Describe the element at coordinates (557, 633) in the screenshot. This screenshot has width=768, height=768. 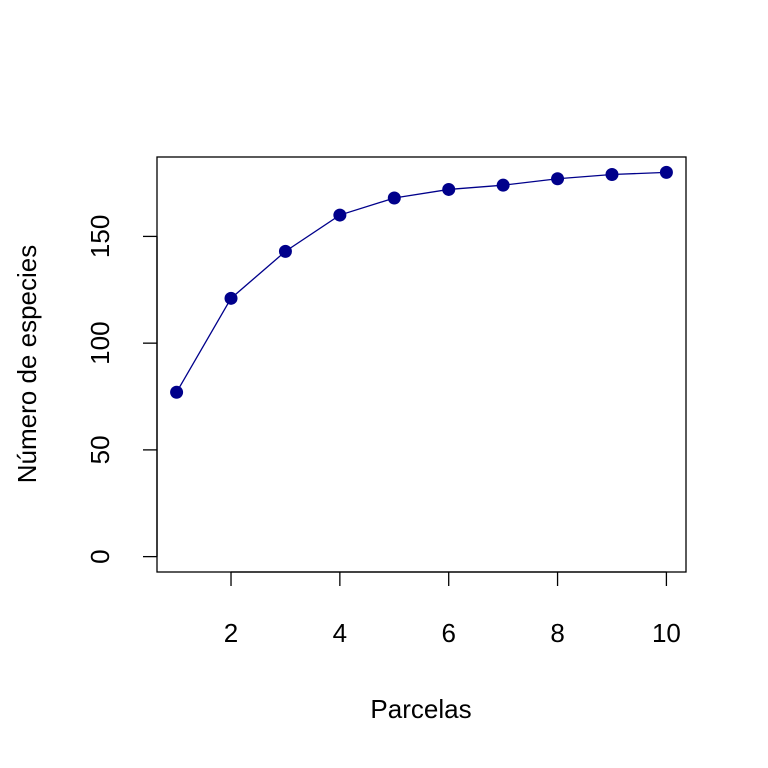
I see `x-tick-label: 8` at that location.